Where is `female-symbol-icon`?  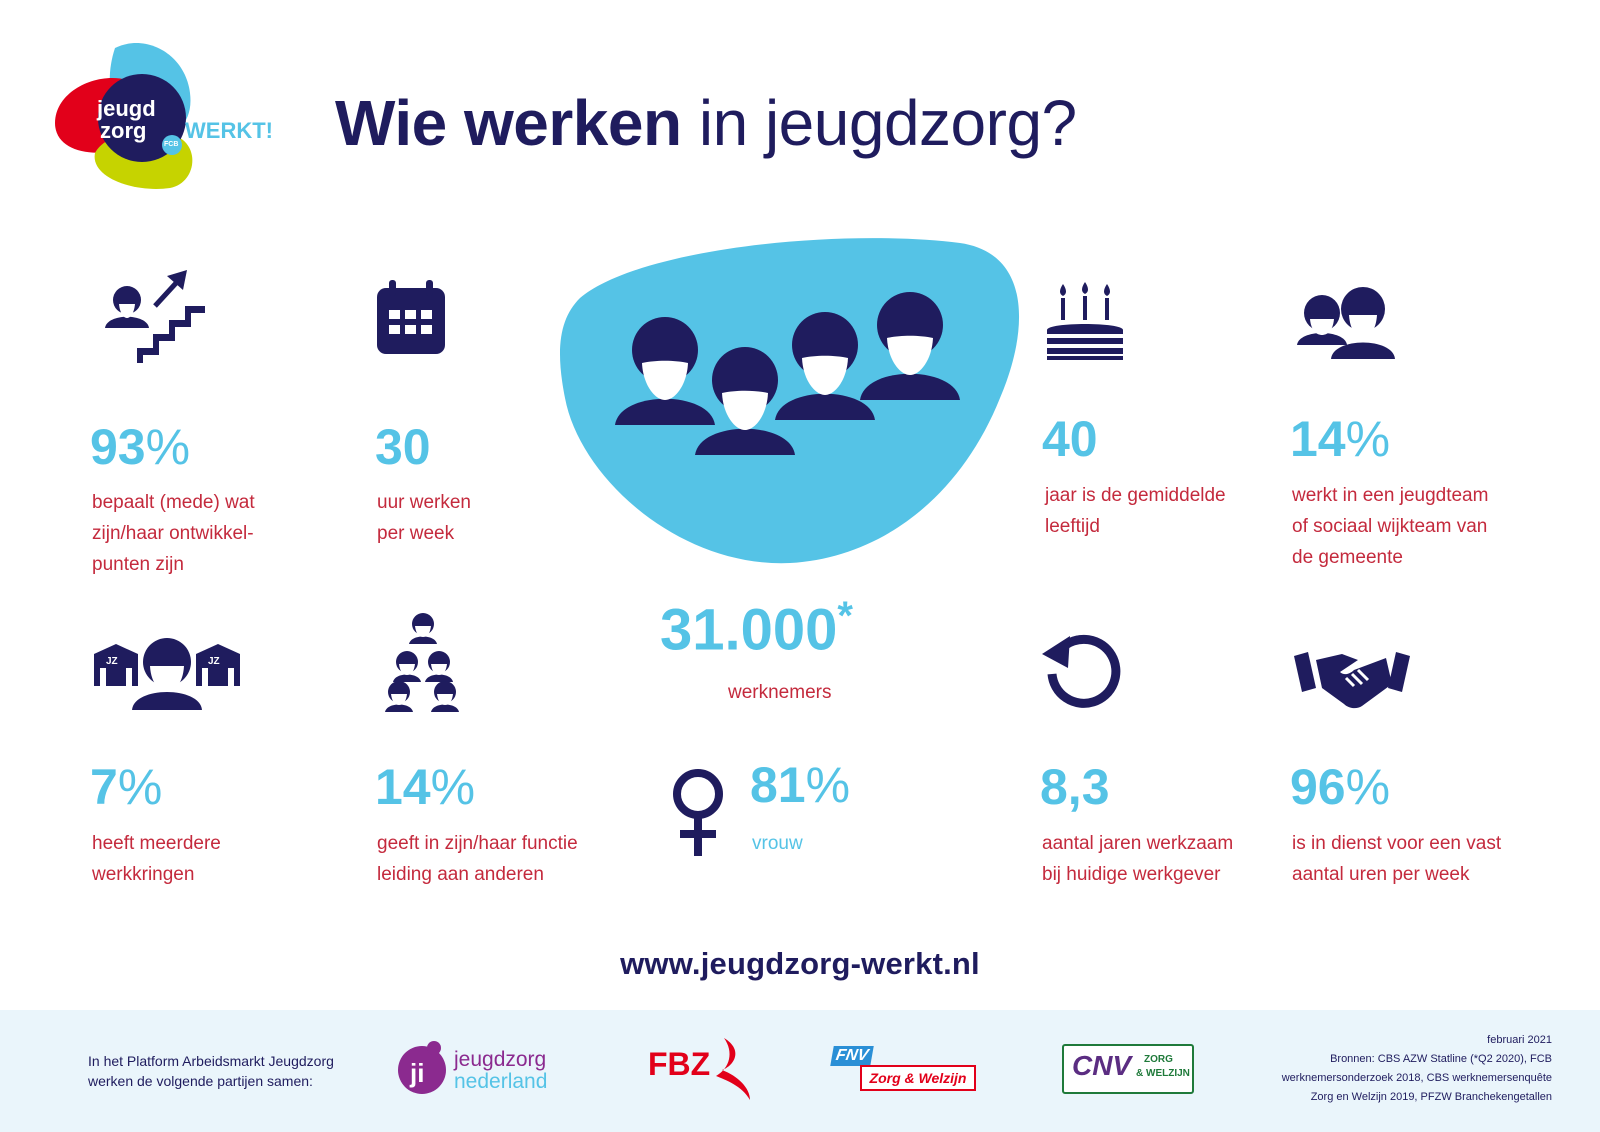
female-symbol-icon is located at coordinates (698, 813).